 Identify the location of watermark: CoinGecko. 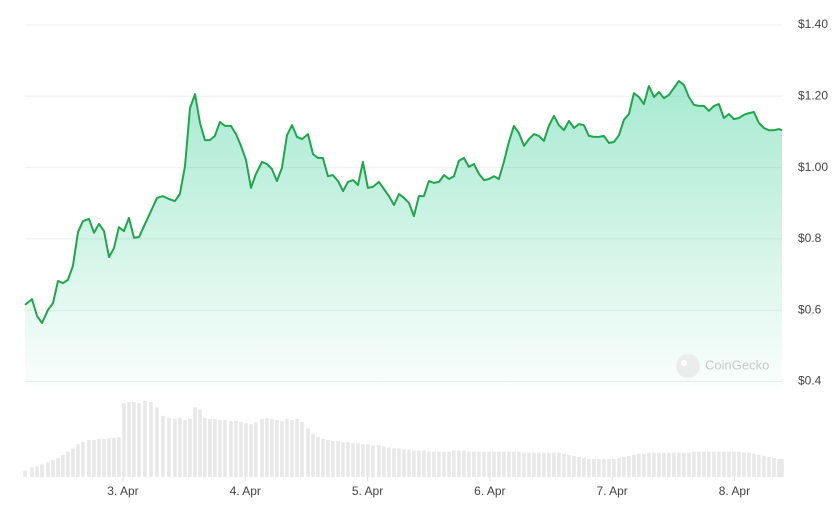
(722, 366).